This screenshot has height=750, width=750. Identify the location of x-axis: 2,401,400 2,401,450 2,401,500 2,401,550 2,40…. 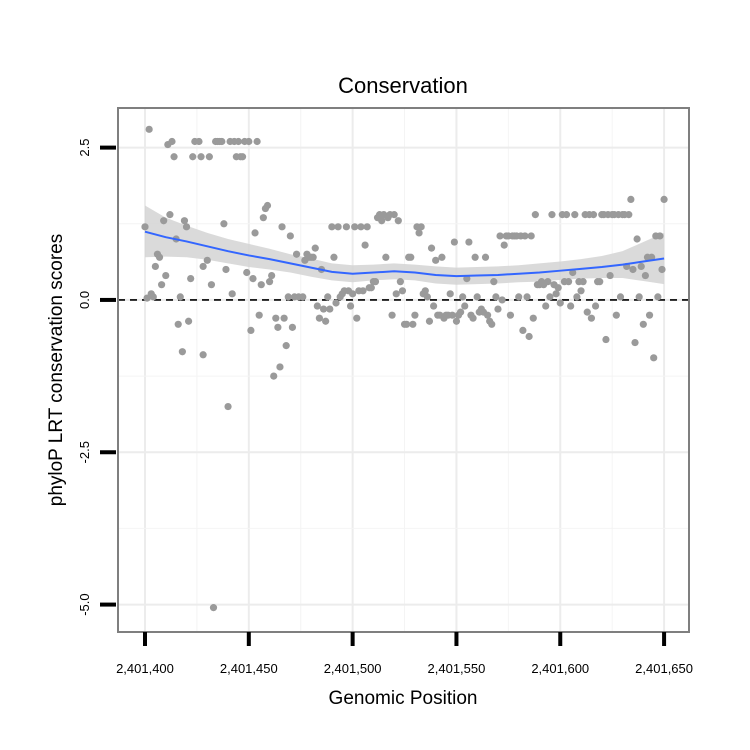
(404, 654).